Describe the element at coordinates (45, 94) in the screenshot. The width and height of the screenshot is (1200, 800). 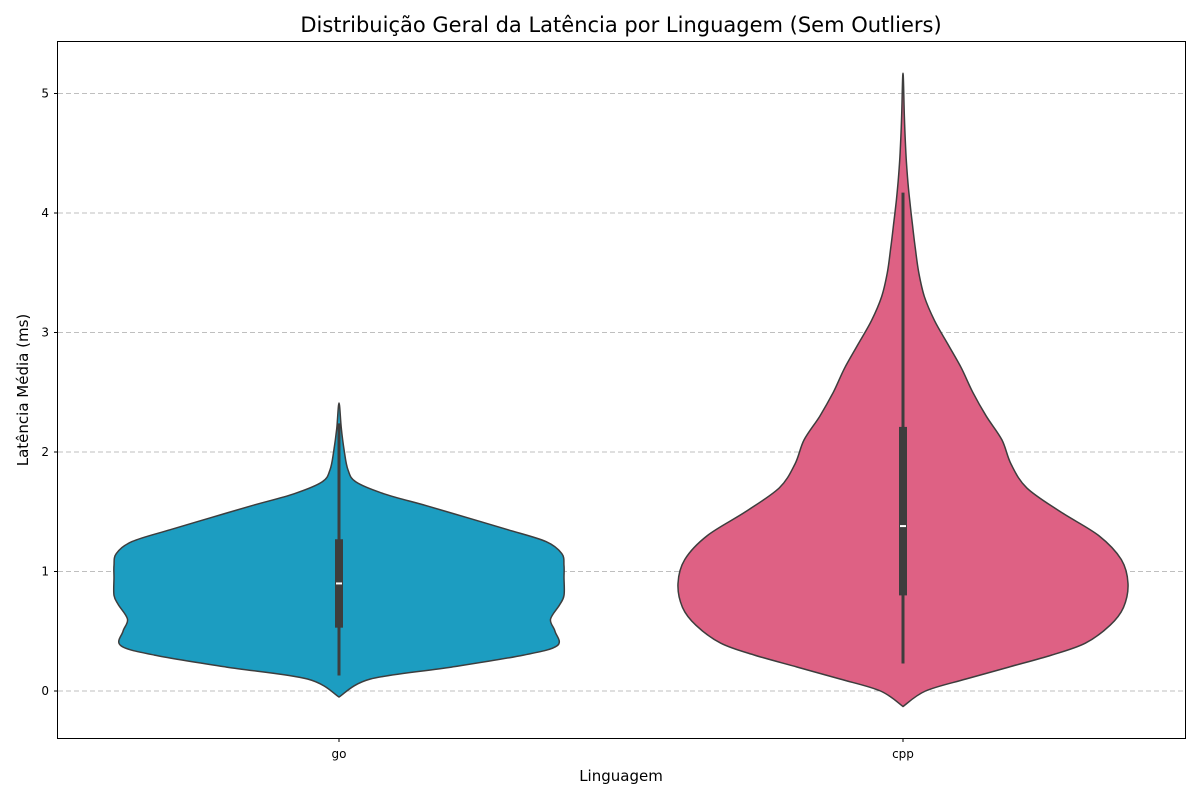
I see `y-tick-label-5: 5` at that location.